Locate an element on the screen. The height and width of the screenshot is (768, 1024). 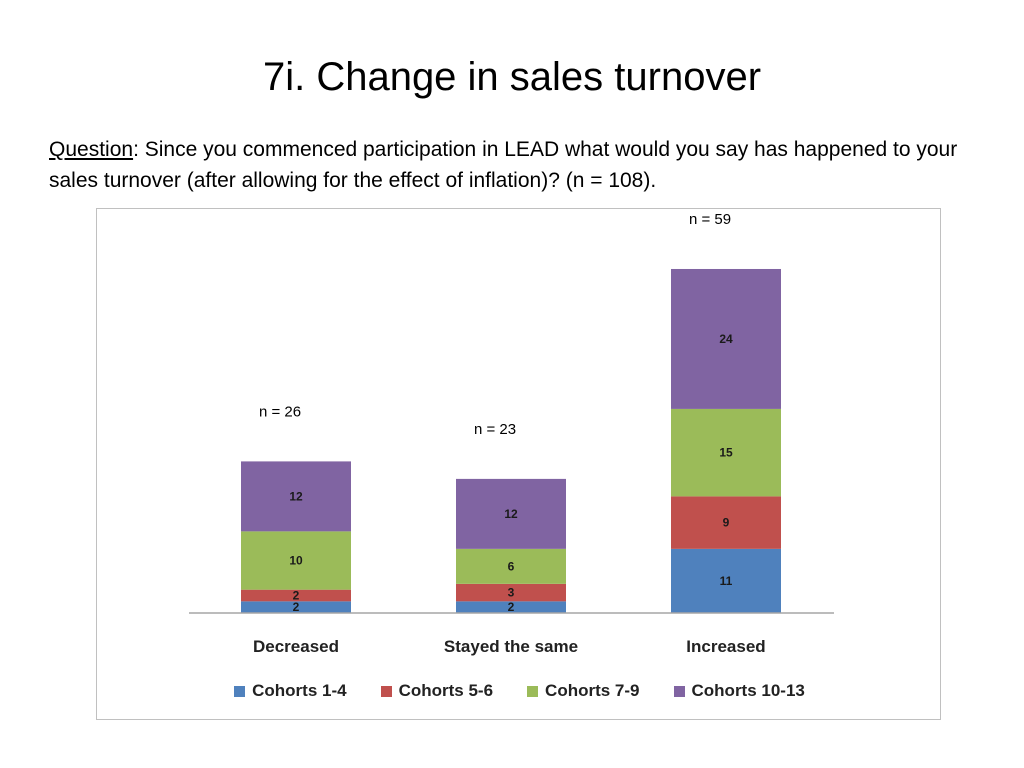
total-label: n = 59 is located at coordinates (710, 219).